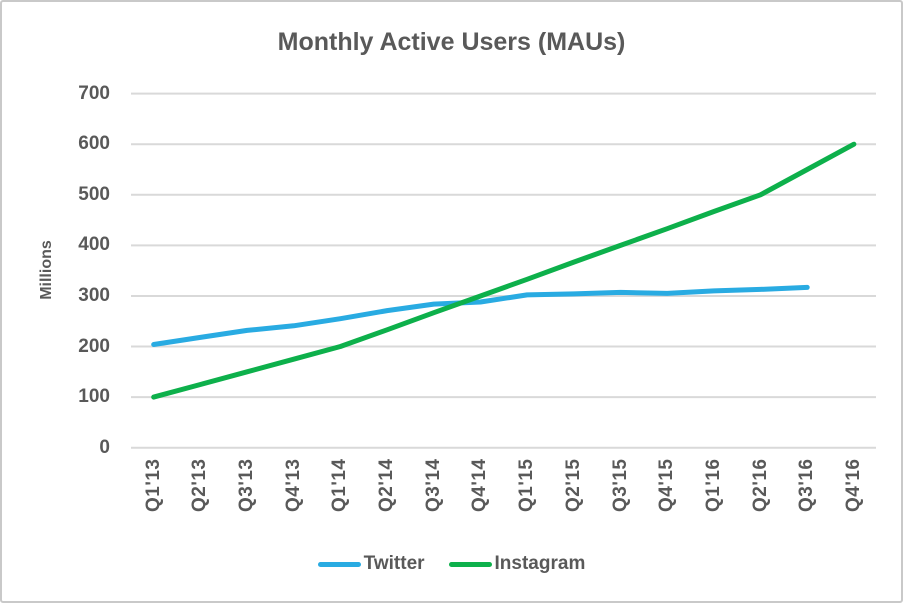 The width and height of the screenshot is (903, 603). Describe the element at coordinates (94, 93) in the screenshot. I see `y-tick-label: 700` at that location.